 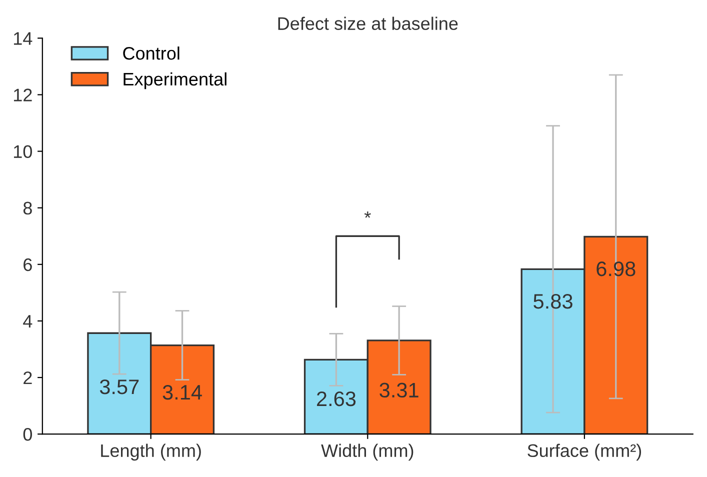 I want to click on y-tick-label: 0, so click(x=27, y=434).